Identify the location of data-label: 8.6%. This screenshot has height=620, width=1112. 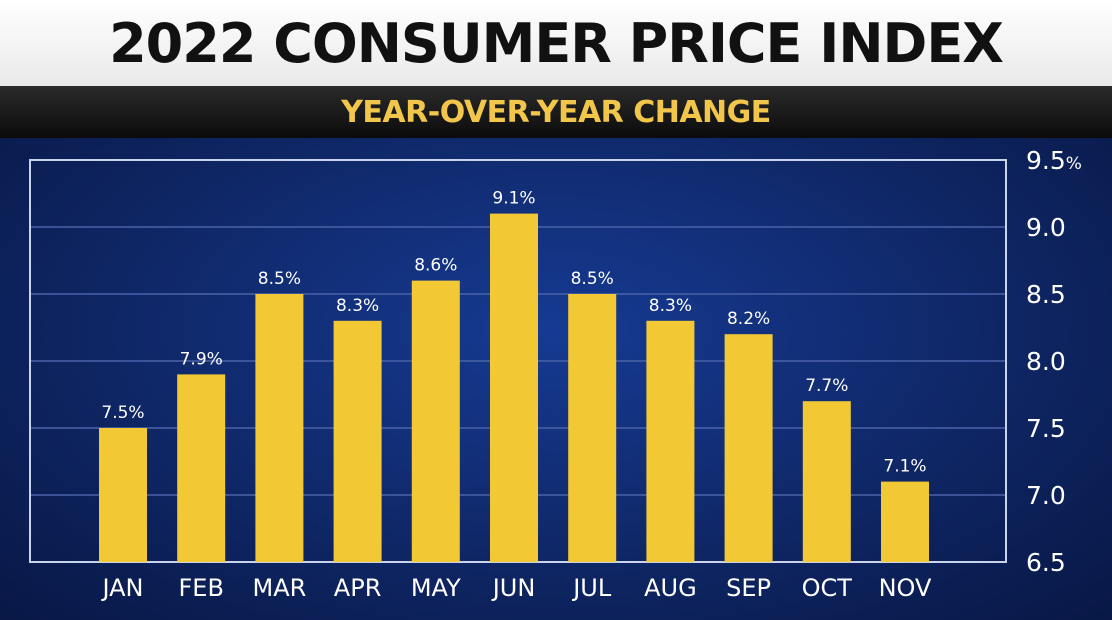
(435, 266).